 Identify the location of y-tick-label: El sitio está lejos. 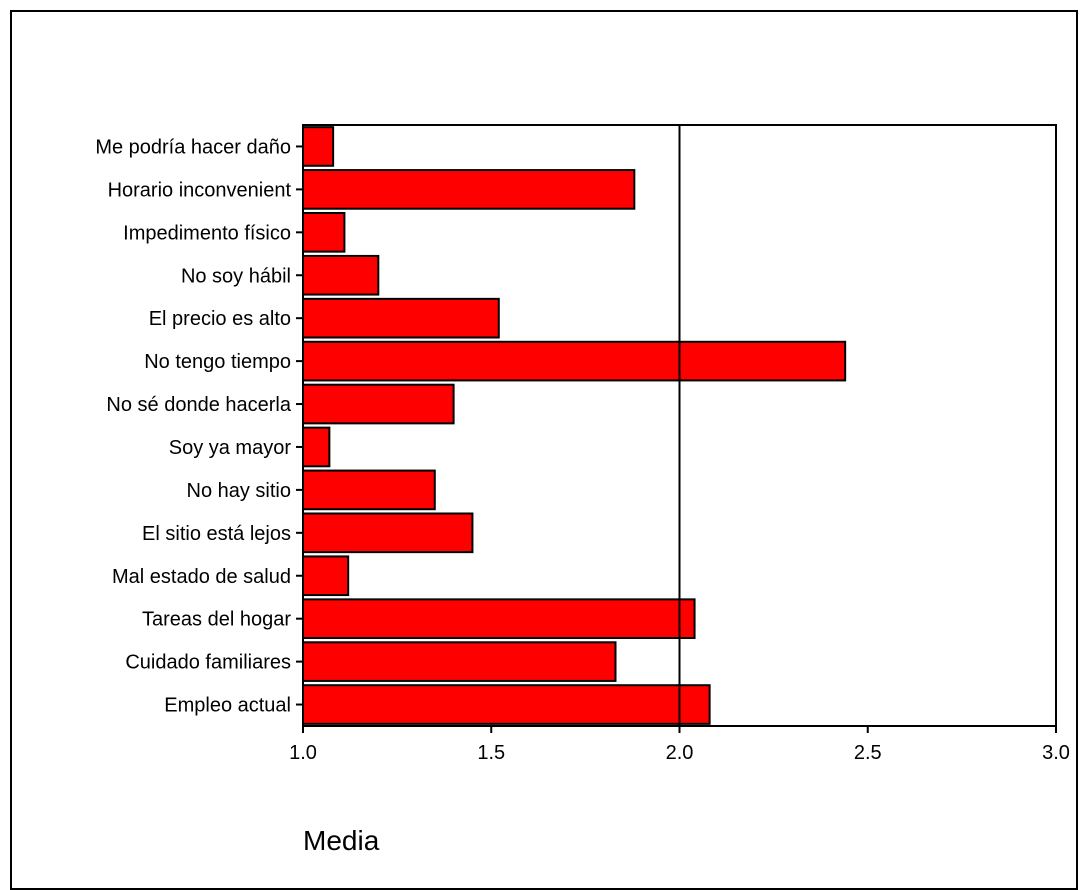
(216, 534).